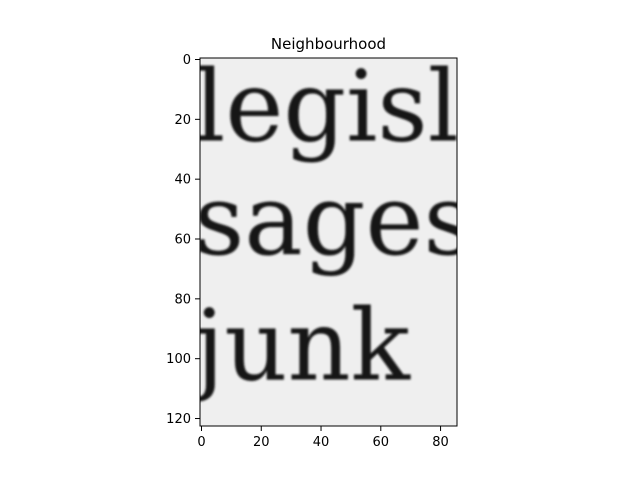 The height and width of the screenshot is (480, 640). I want to click on y-tick-label: 60, so click(182, 240).